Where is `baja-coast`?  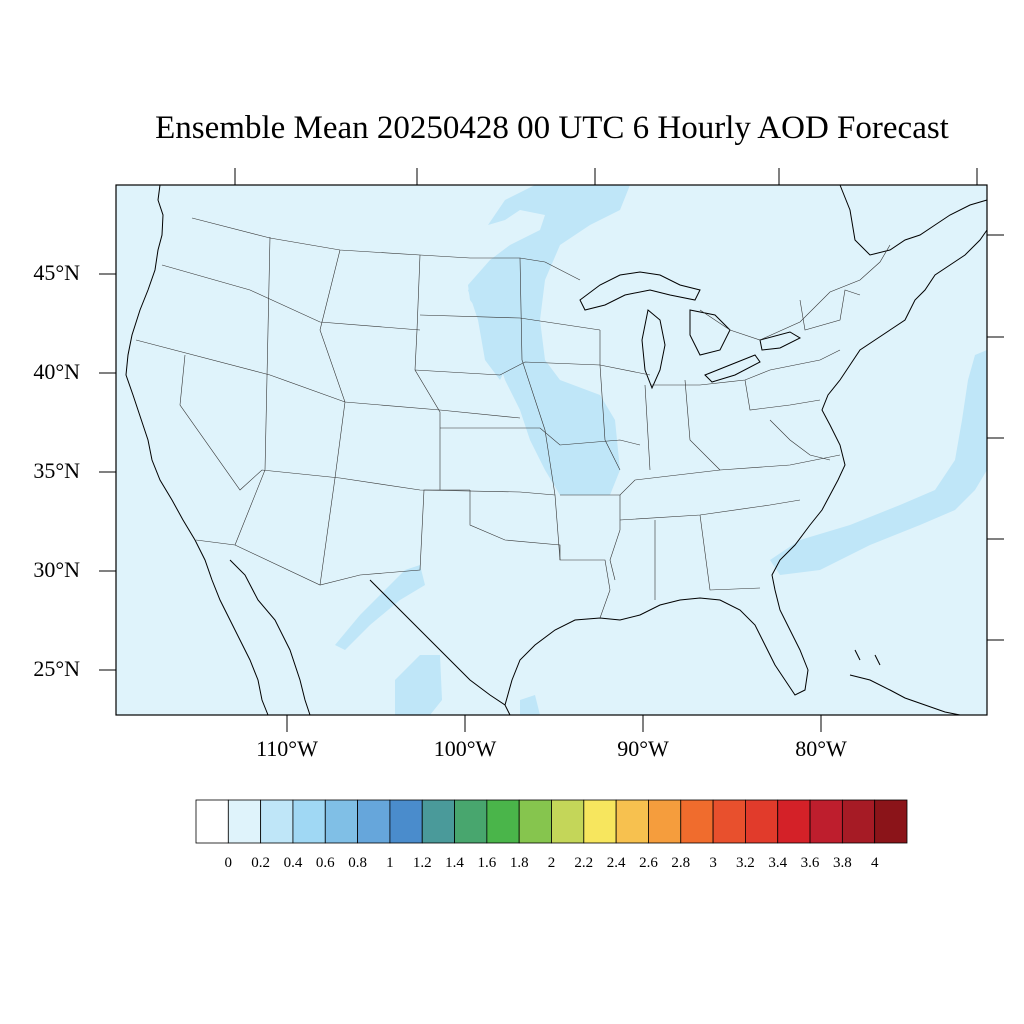 baja-coast is located at coordinates (270, 637).